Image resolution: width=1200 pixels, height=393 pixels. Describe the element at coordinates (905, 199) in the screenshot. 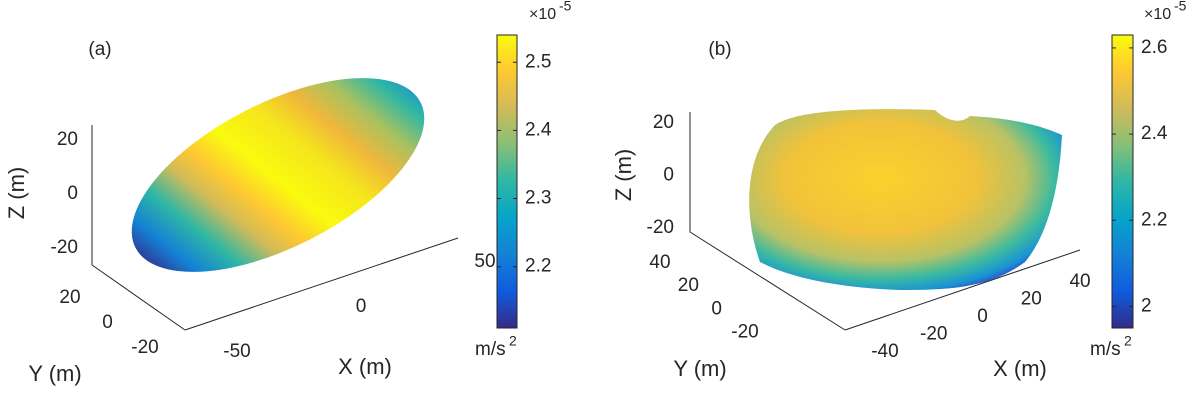

I see `surface-b` at that location.